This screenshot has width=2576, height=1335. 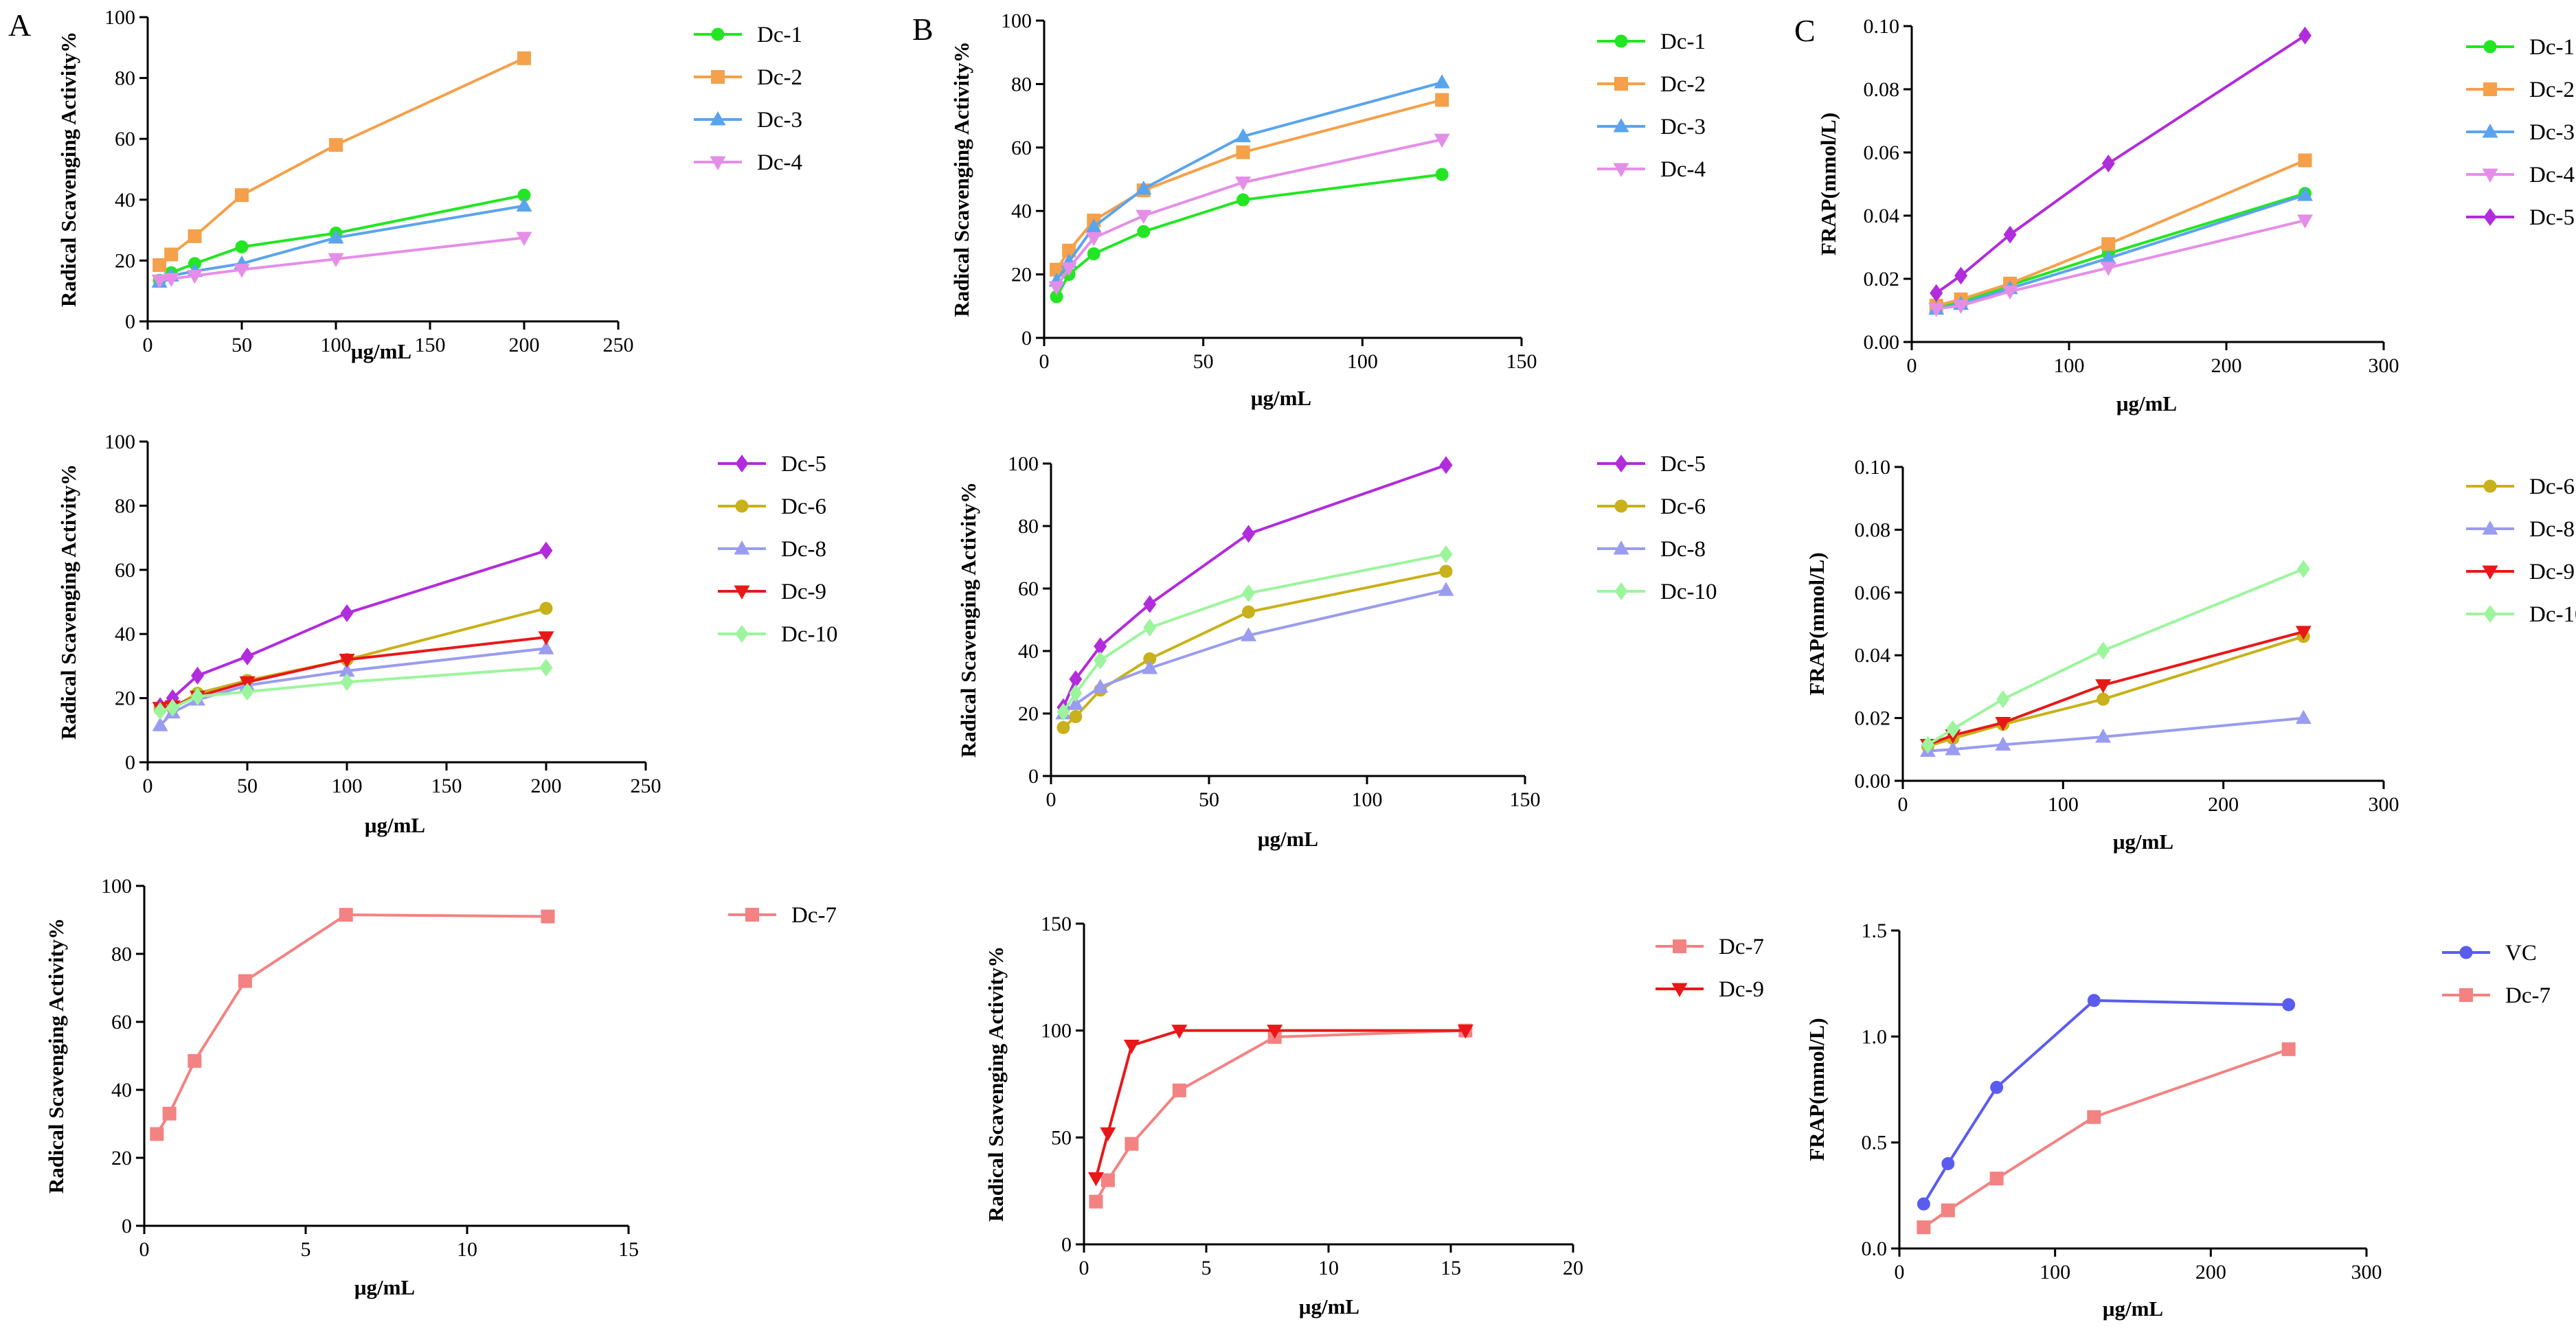 I want to click on x-tick-label: 20, so click(x=1573, y=1268).